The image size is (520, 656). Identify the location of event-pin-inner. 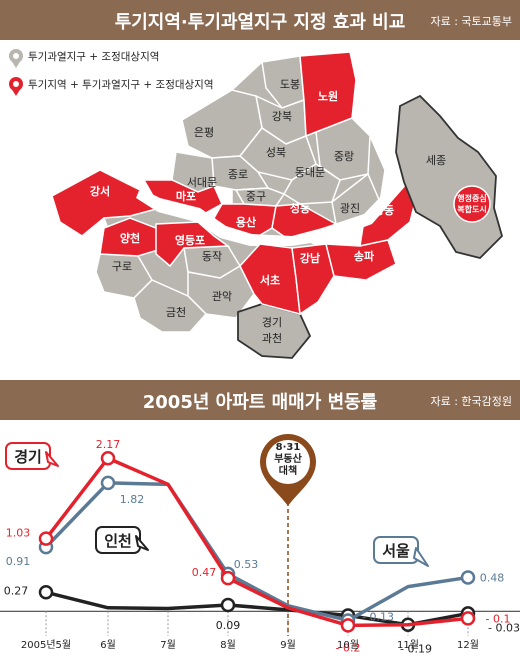
(288, 462).